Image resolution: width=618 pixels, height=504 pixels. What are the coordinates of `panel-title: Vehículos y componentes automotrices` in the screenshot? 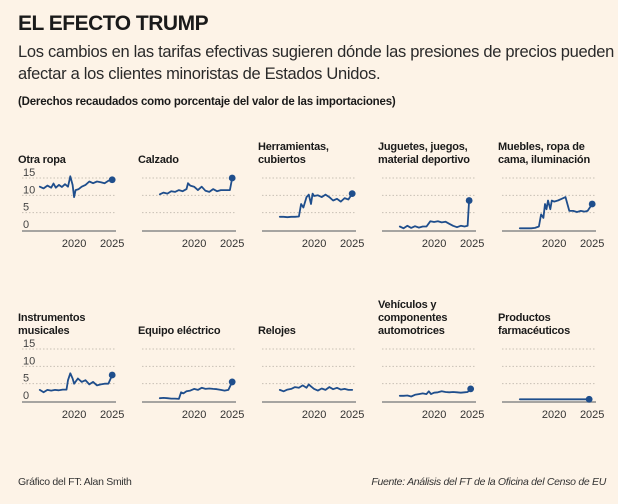 It's located at (413, 318).